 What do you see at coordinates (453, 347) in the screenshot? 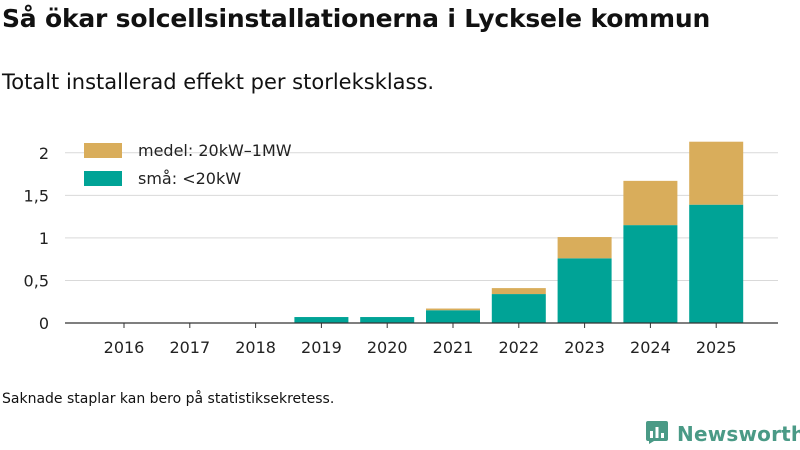
I see `x-tick-label: 2021` at bounding box center [453, 347].